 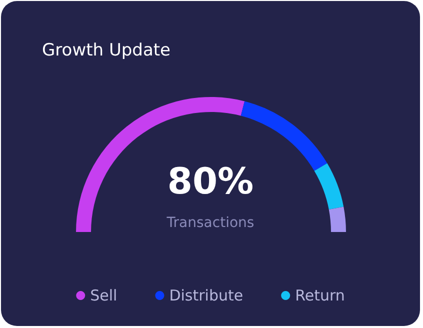 What do you see at coordinates (210, 223) in the screenshot?
I see `text: Transactions` at bounding box center [210, 223].